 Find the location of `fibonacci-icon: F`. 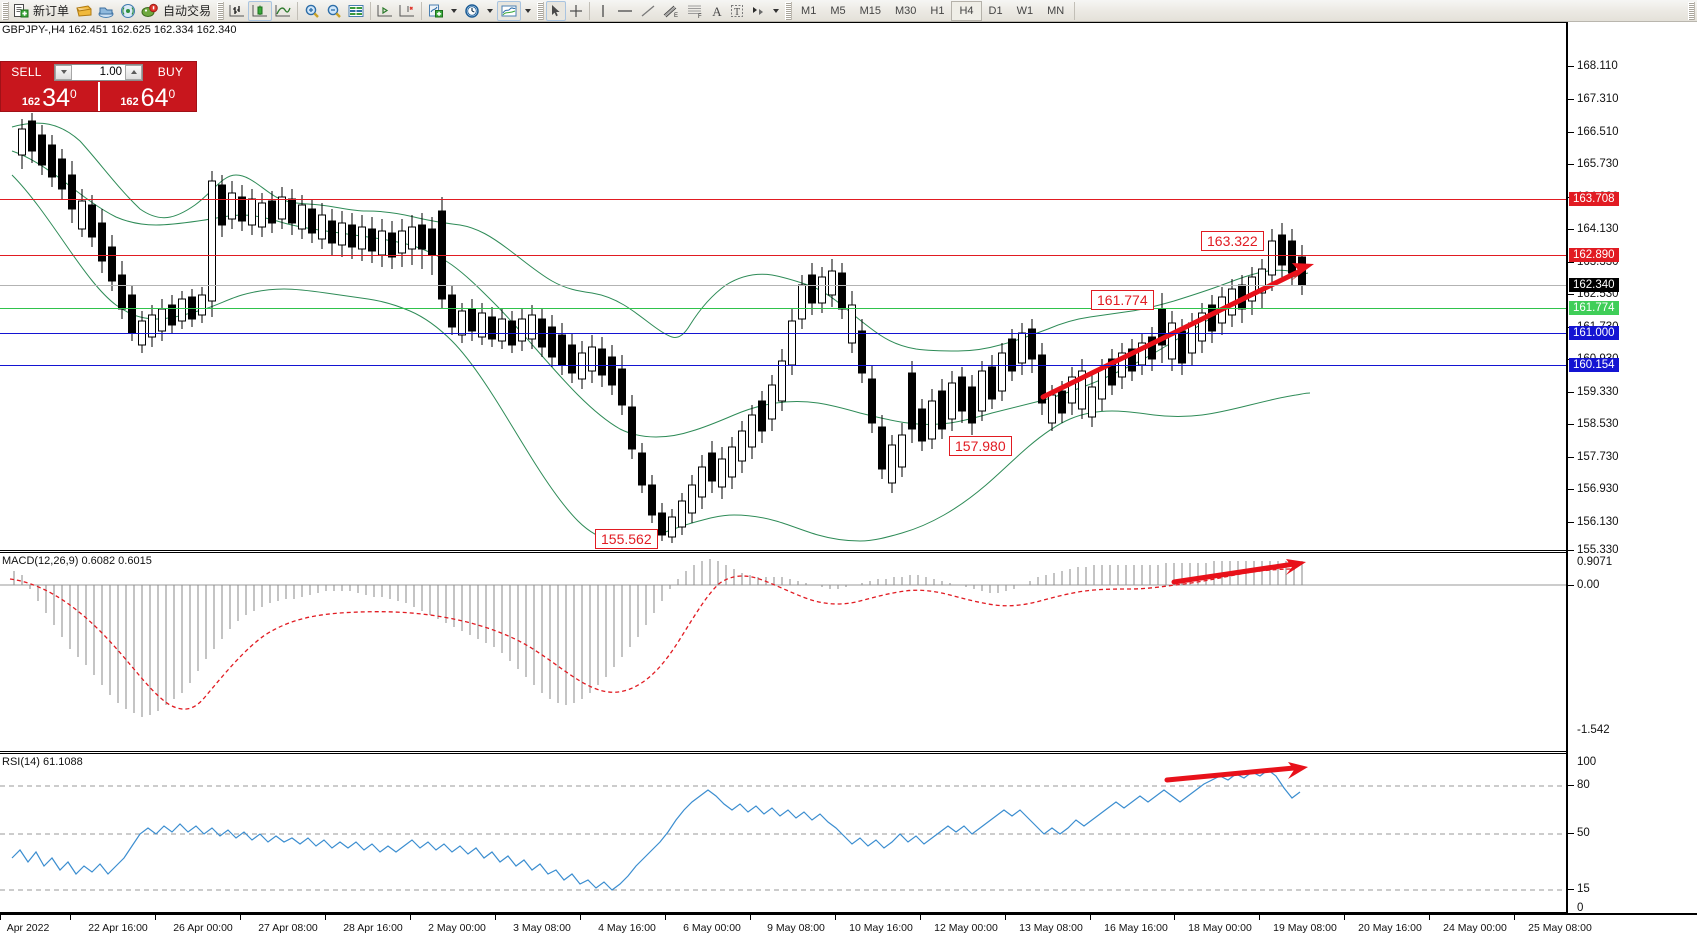

fibonacci-icon: F is located at coordinates (695, 11).